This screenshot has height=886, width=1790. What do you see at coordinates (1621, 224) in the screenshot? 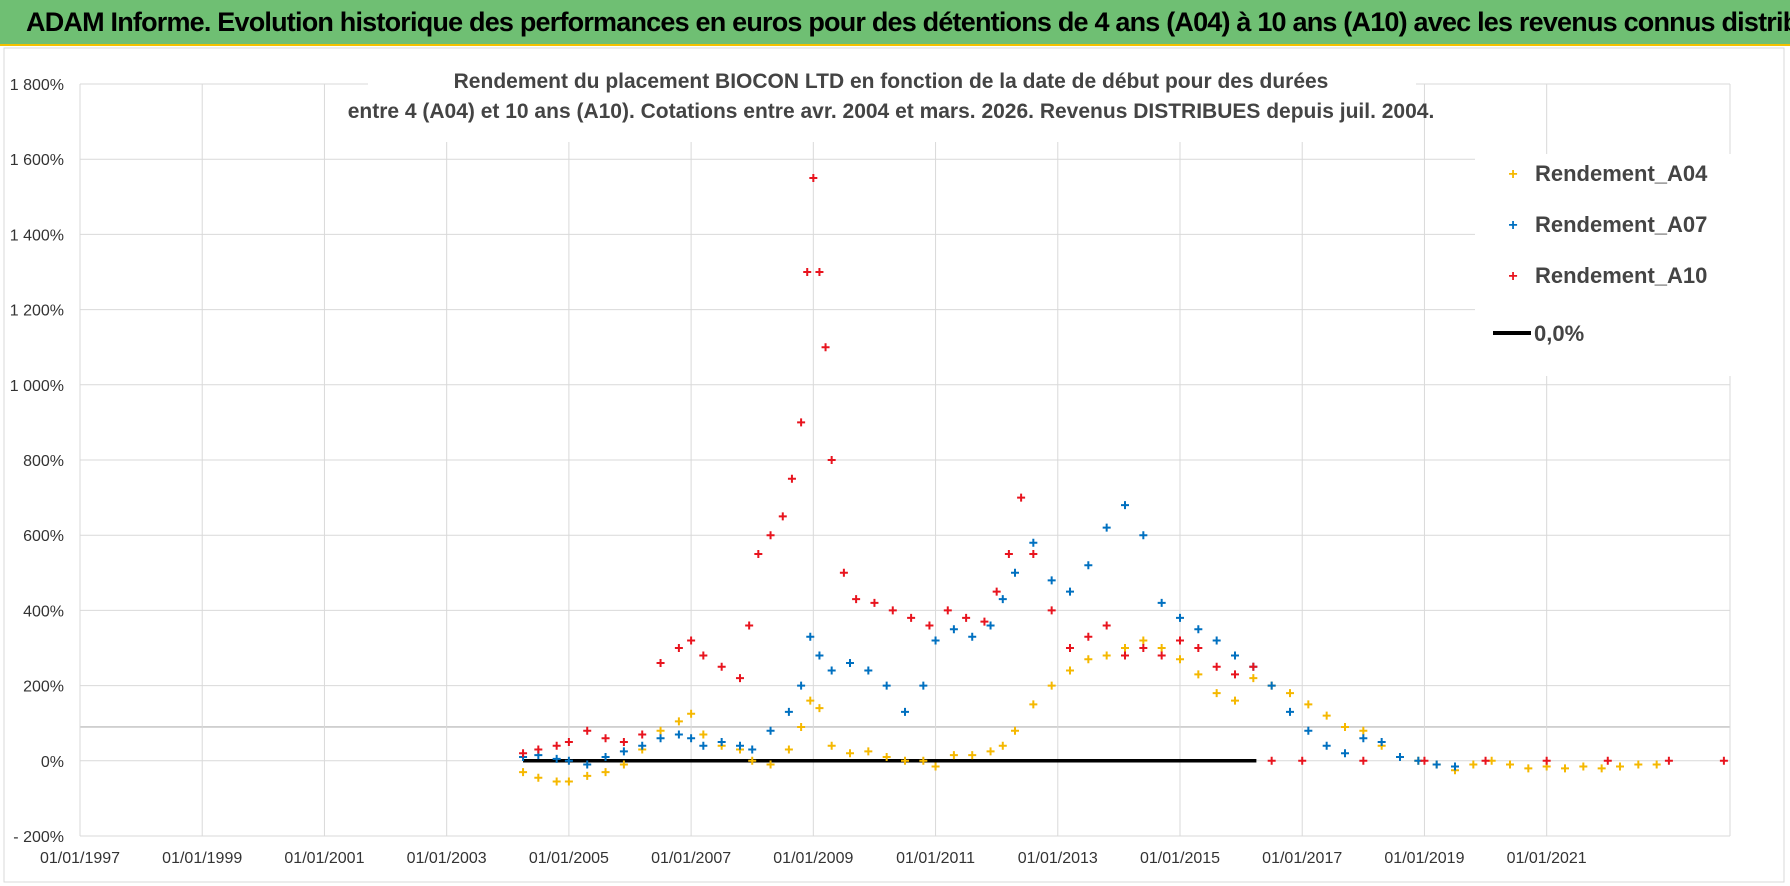
I see `legend-label-a07: Rendement_A07` at bounding box center [1621, 224].